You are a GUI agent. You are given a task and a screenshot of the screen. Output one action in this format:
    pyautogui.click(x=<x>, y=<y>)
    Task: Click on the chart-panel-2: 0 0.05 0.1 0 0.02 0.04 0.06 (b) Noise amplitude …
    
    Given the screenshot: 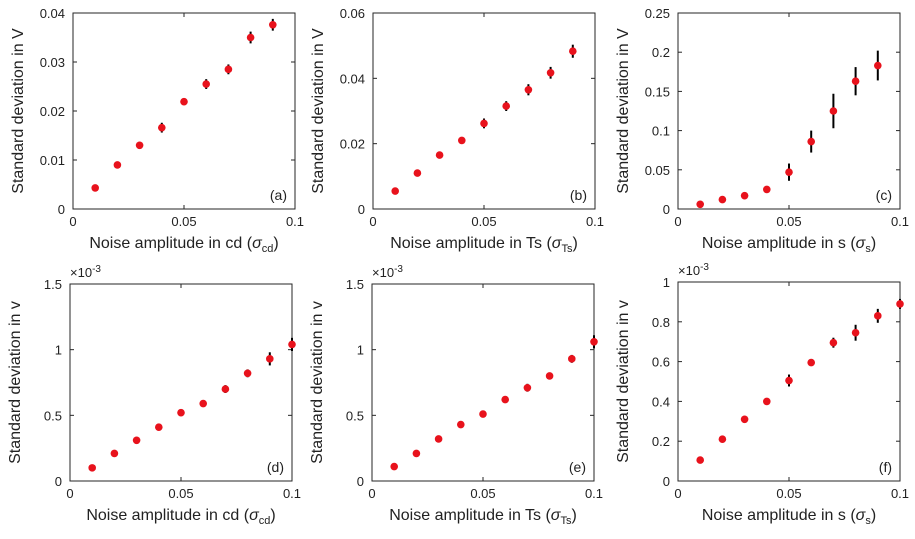 What is the action you would take?
    pyautogui.click(x=457, y=130)
    